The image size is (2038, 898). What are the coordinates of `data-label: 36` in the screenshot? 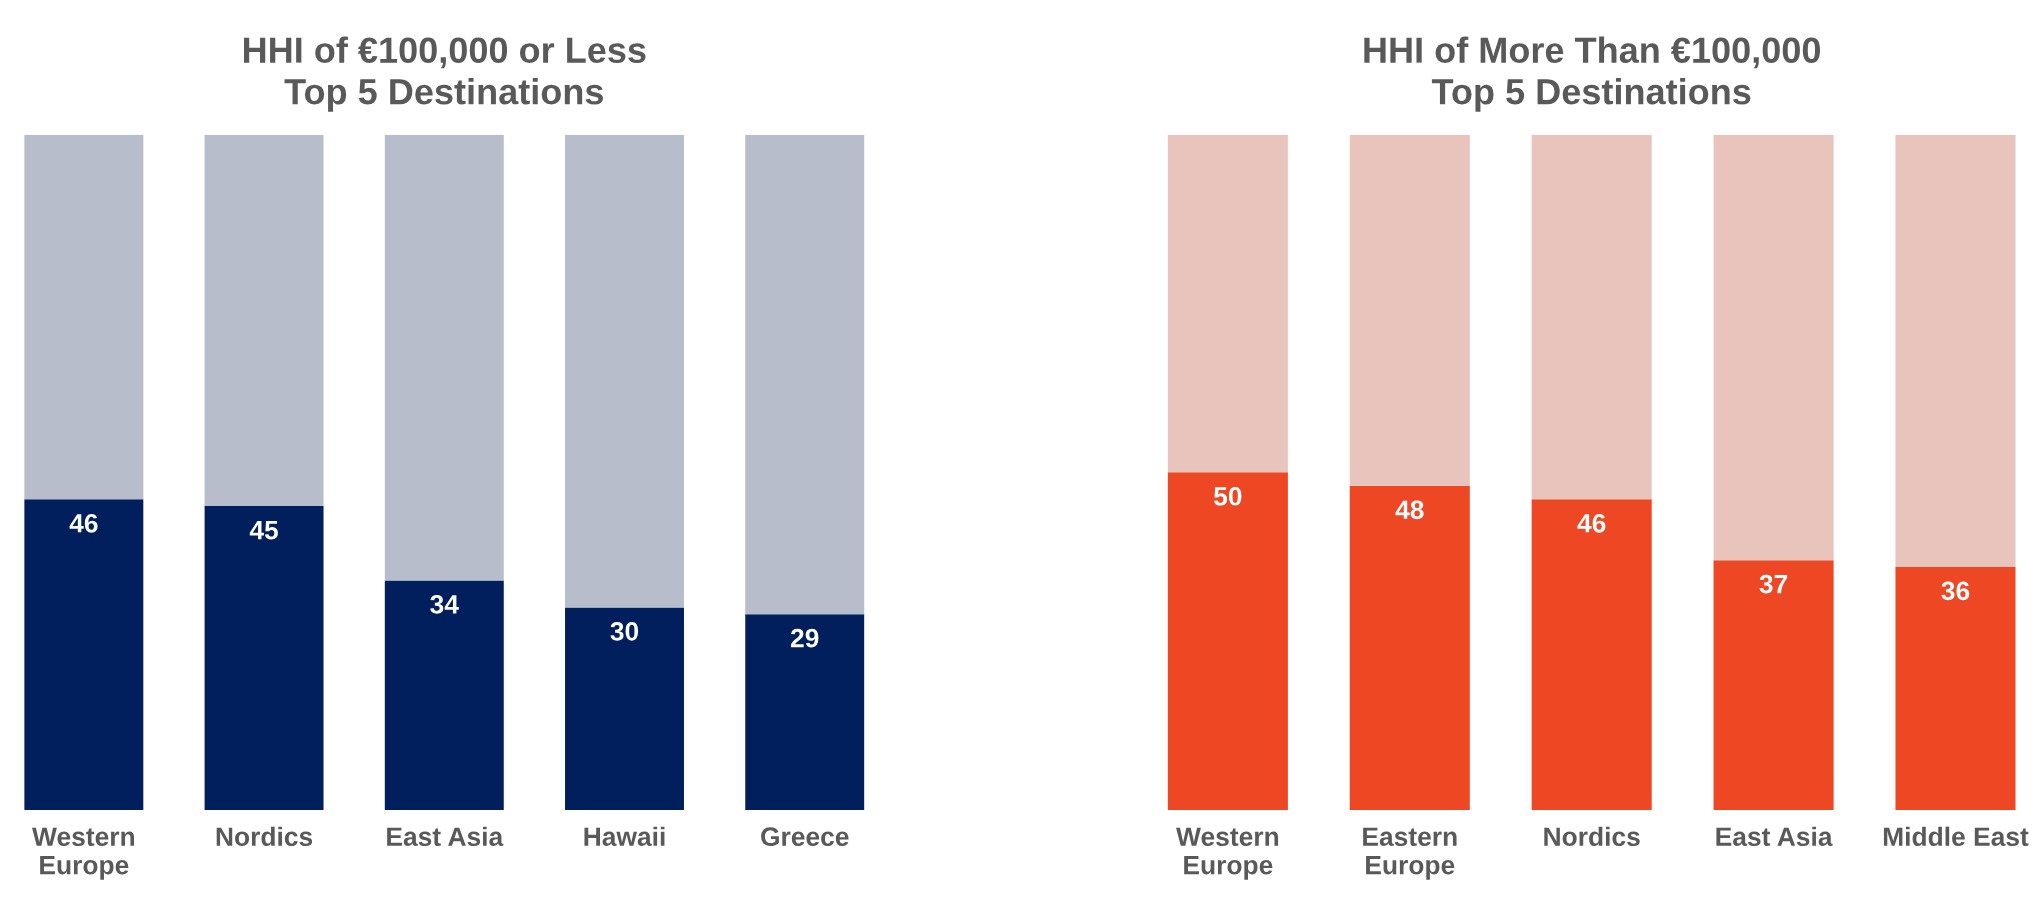 It's located at (1955, 591).